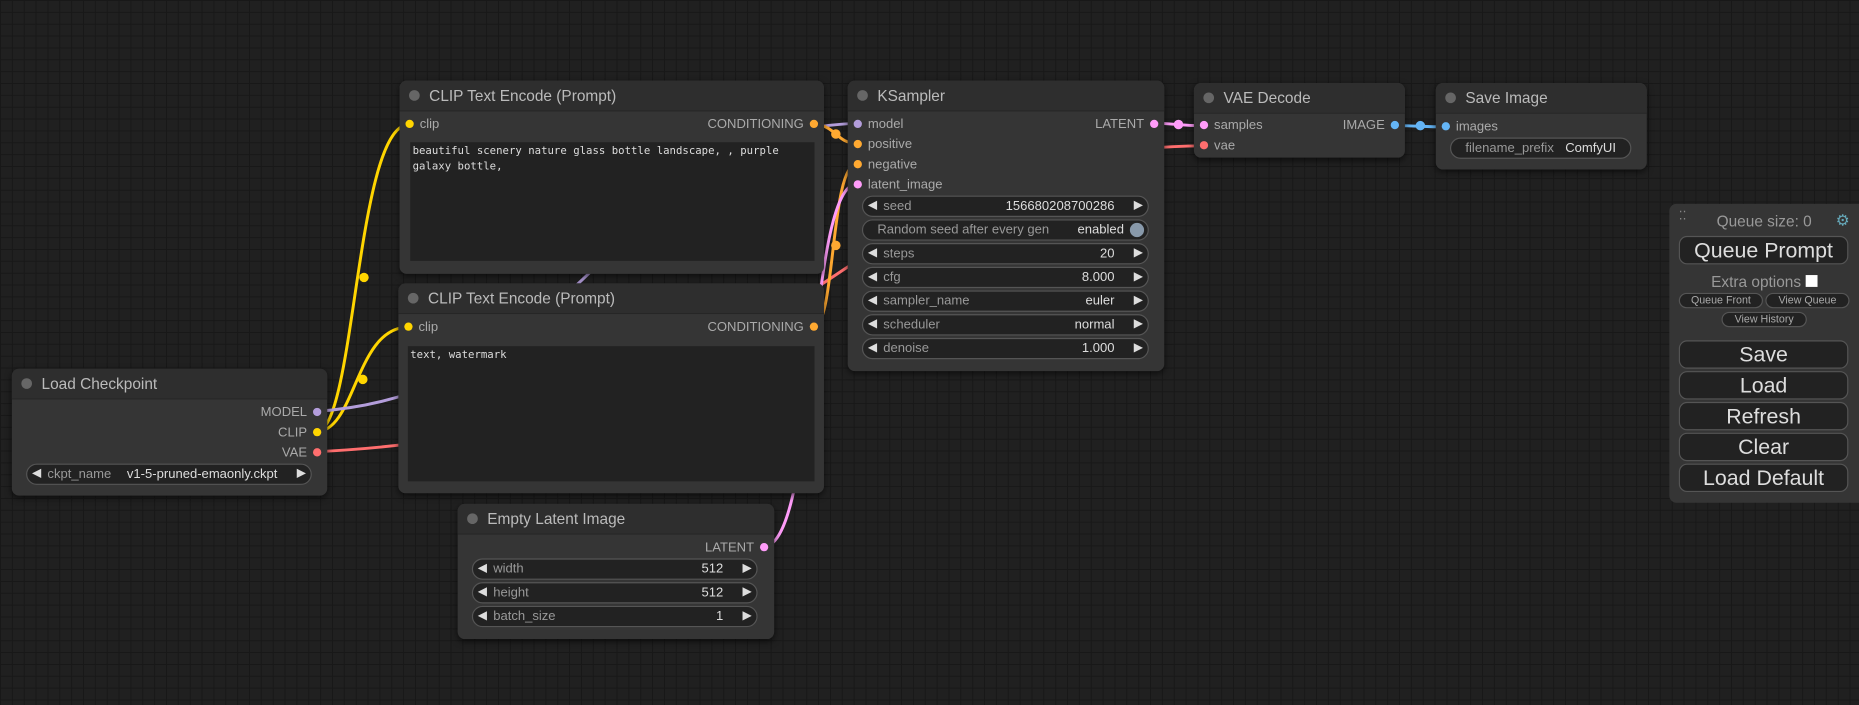  I want to click on slot-label: IMAGE, so click(1363, 125).